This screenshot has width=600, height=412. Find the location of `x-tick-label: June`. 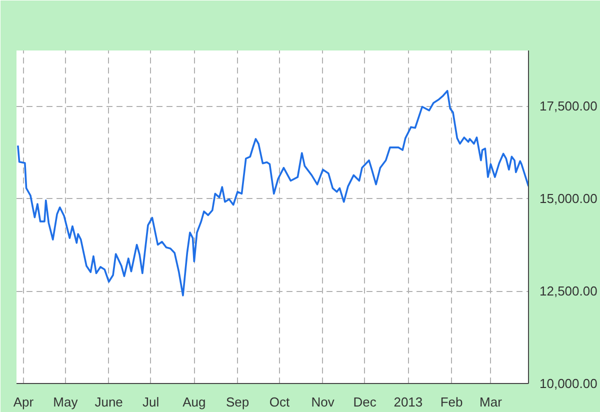

x-tick-label: June is located at coordinates (108, 402).